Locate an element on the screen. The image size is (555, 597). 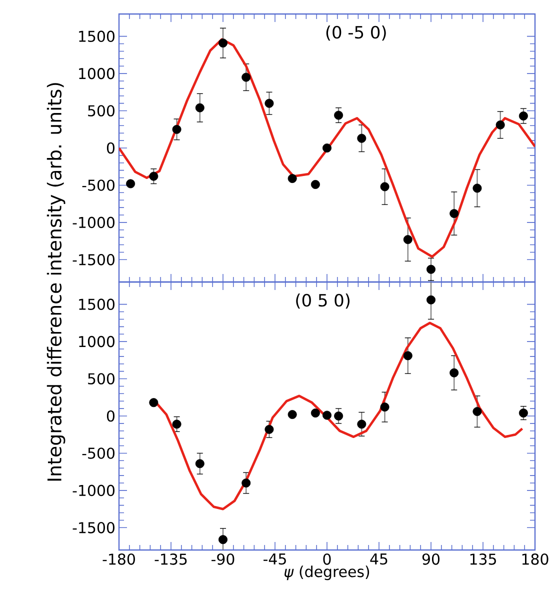
x-axis-title: ψ (degrees) is located at coordinates (327, 573).